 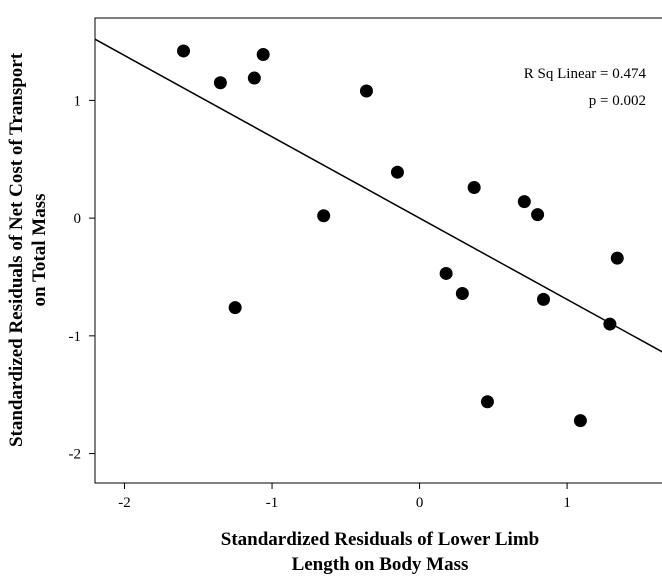 I want to click on x-tick-label: -1, so click(x=272, y=503).